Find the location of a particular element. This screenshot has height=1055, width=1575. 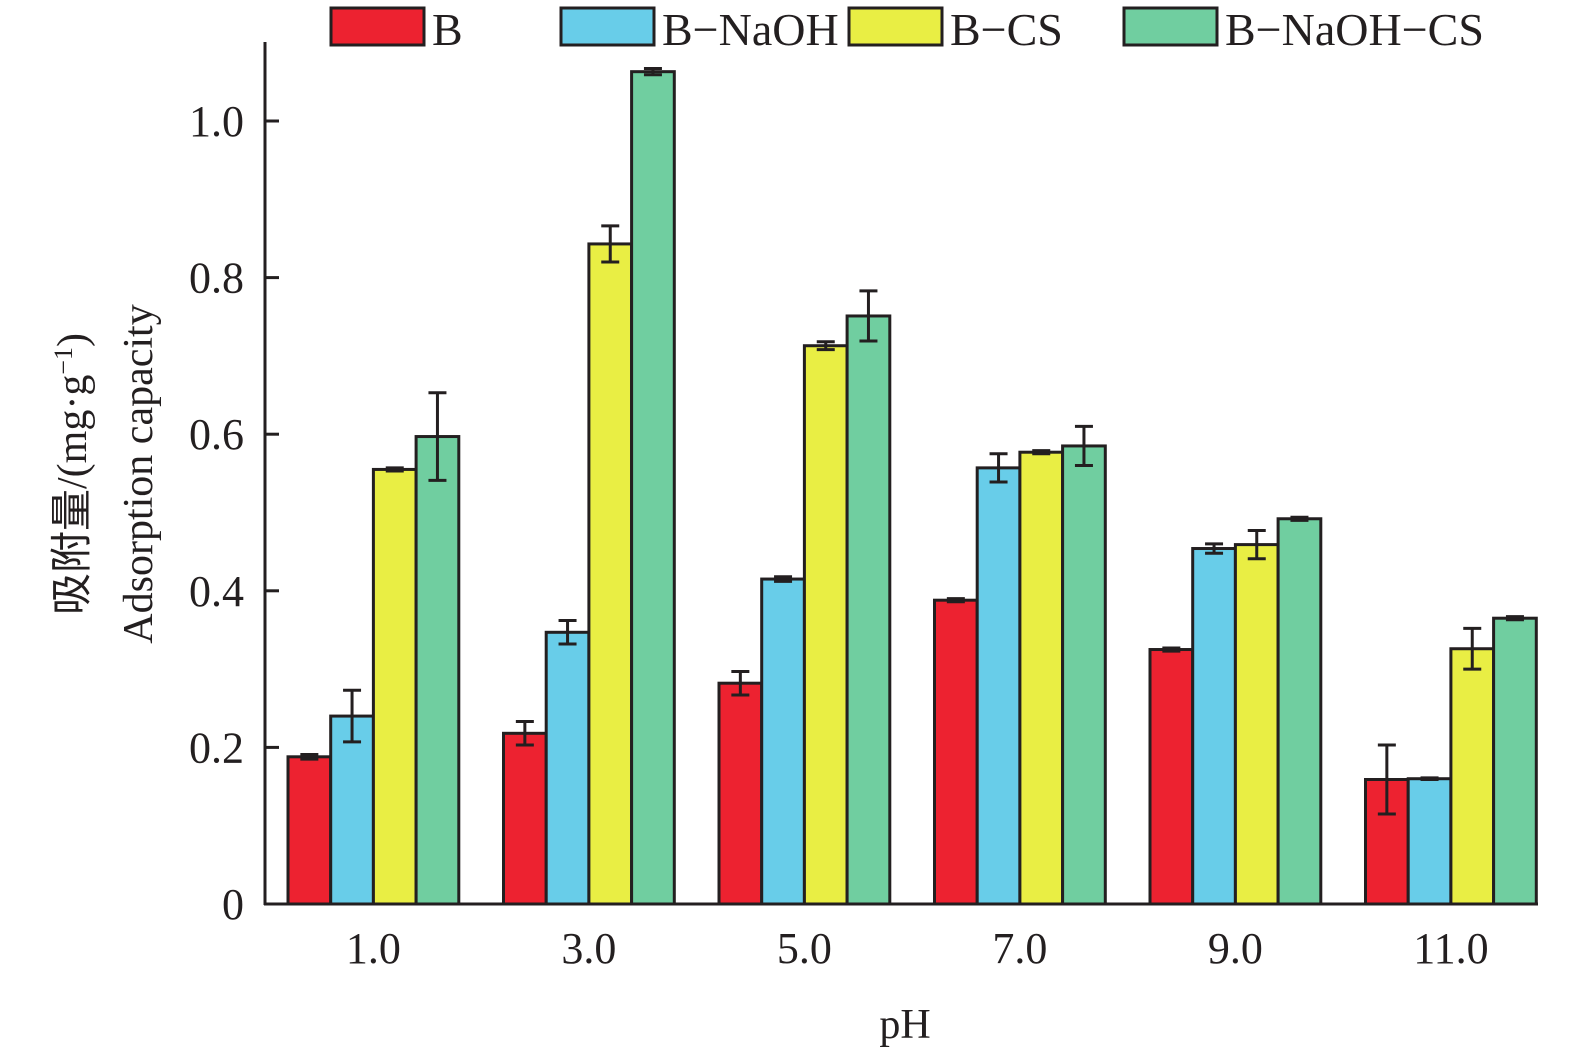

legend-label: B is located at coordinates (447, 29).